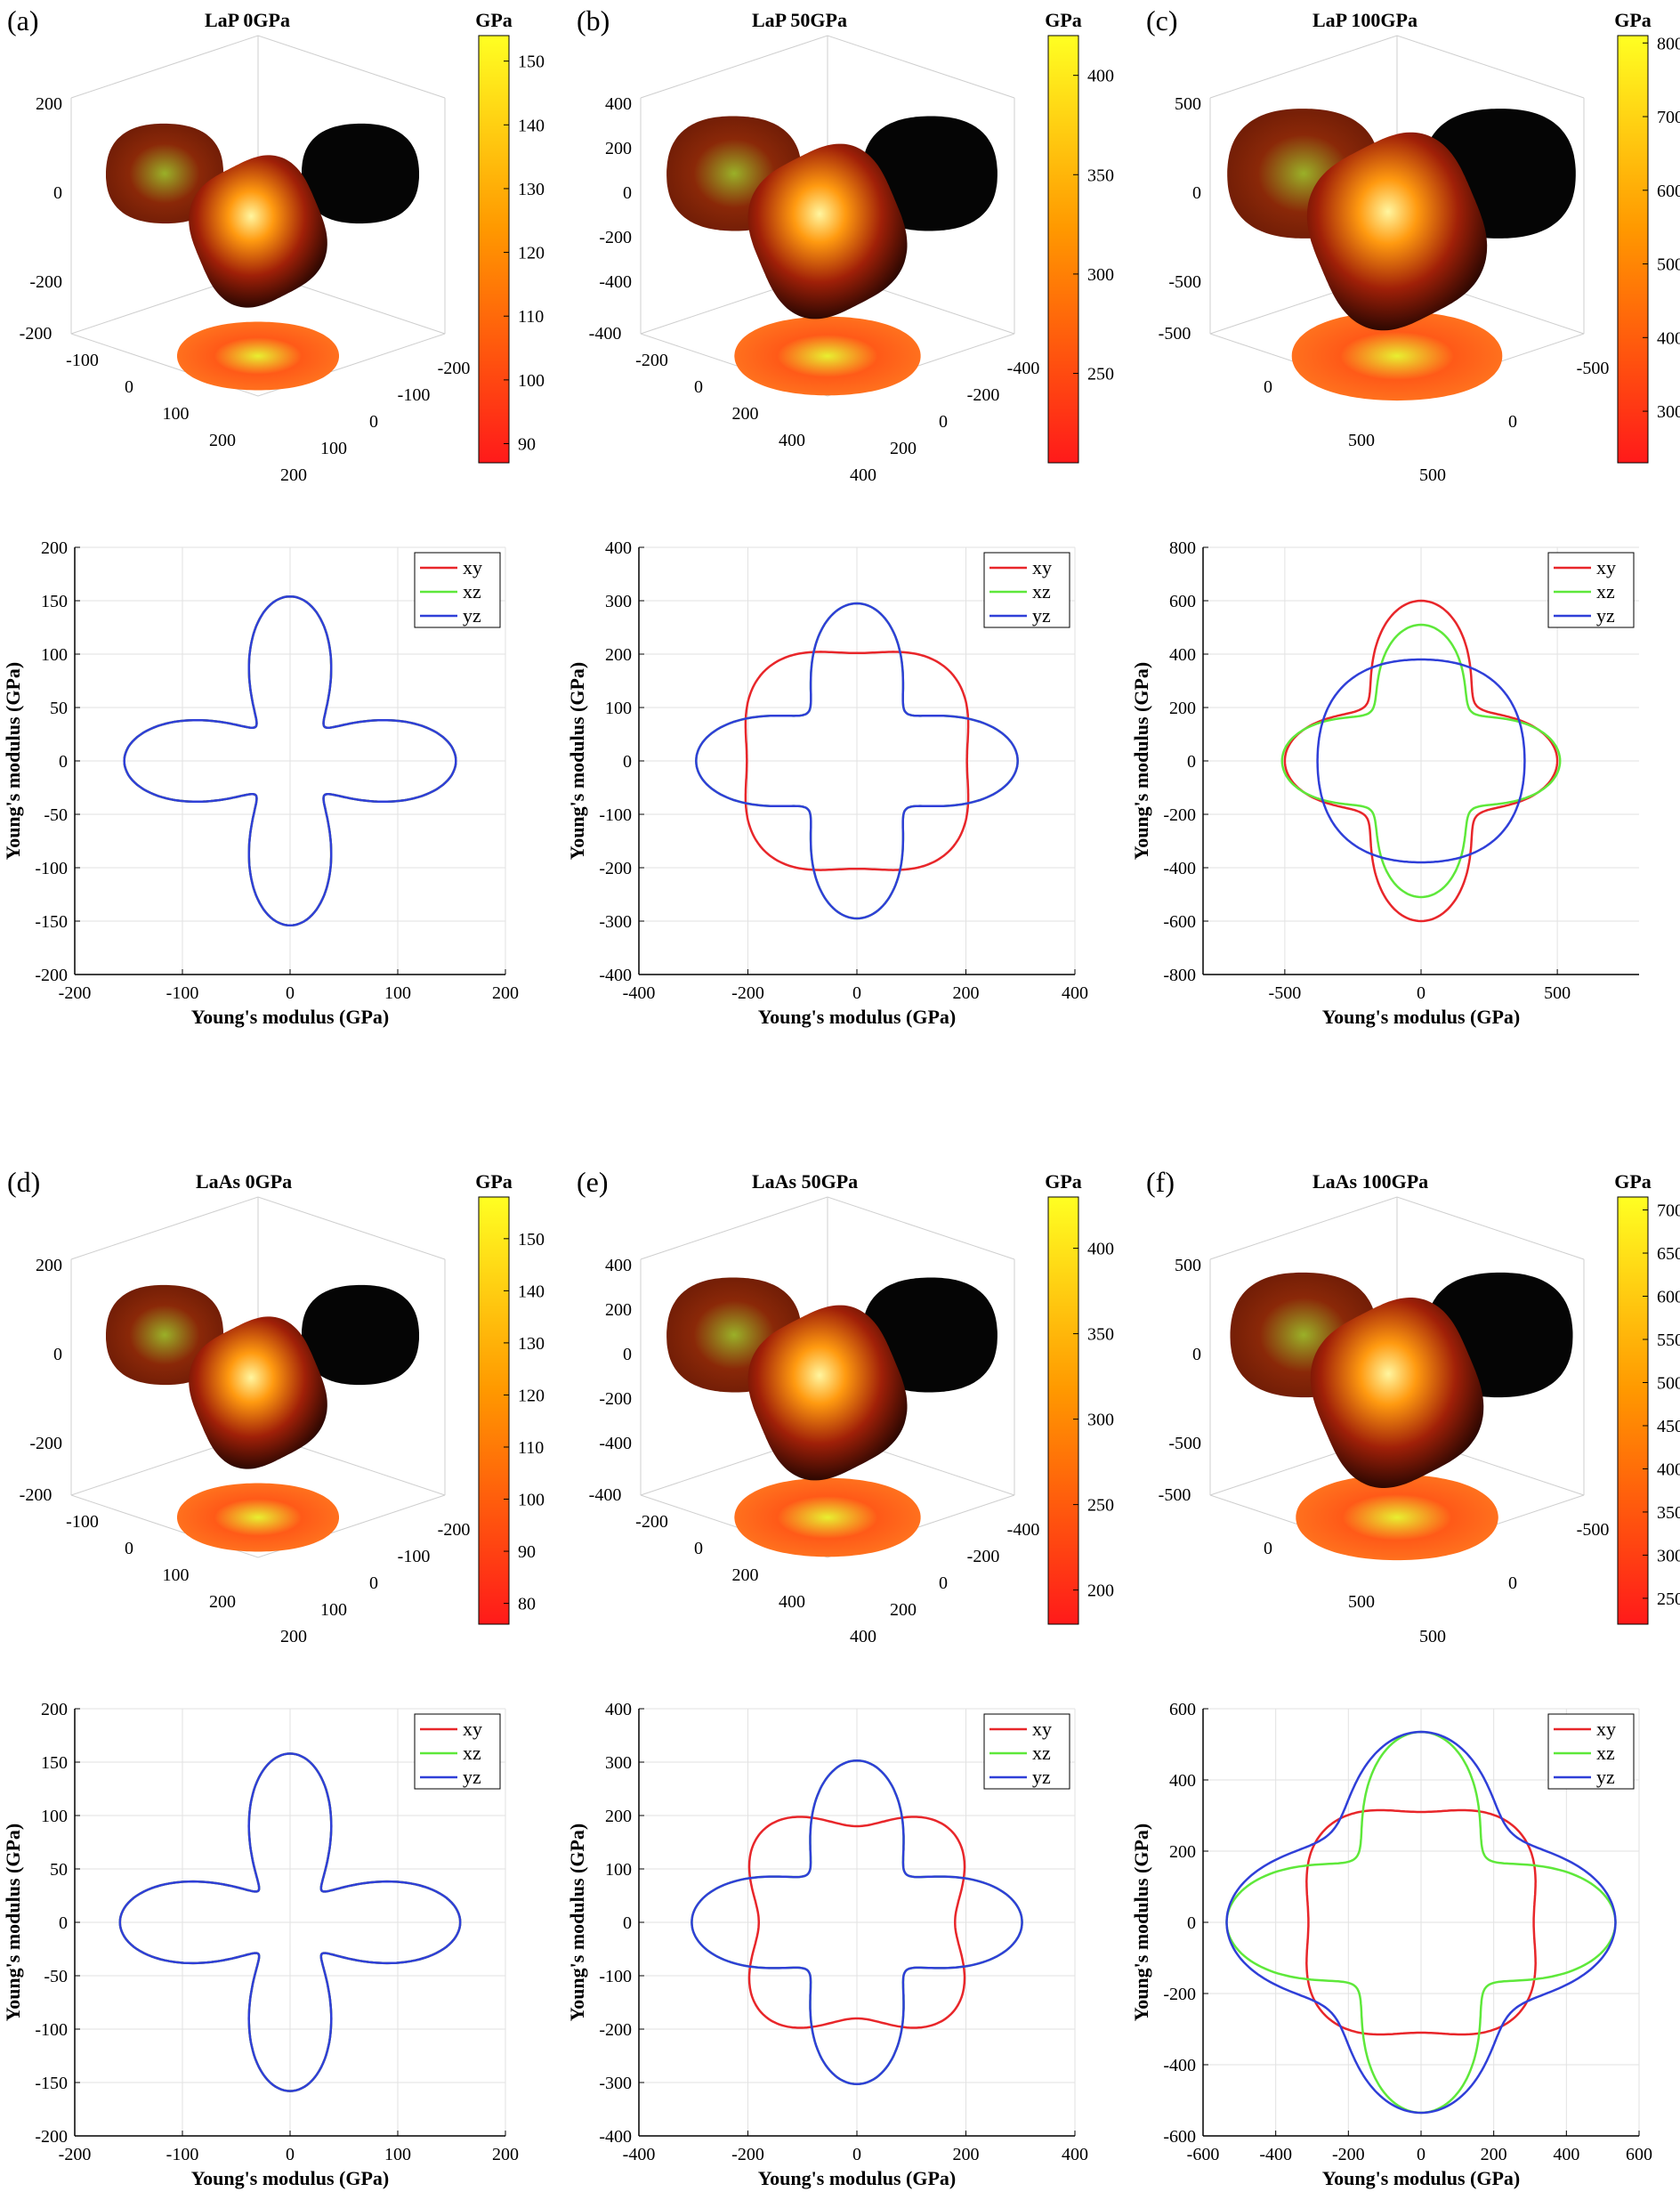 The width and height of the screenshot is (1680, 2208). Describe the element at coordinates (49, 1265) in the screenshot. I see `z-tick-label: 200` at that location.